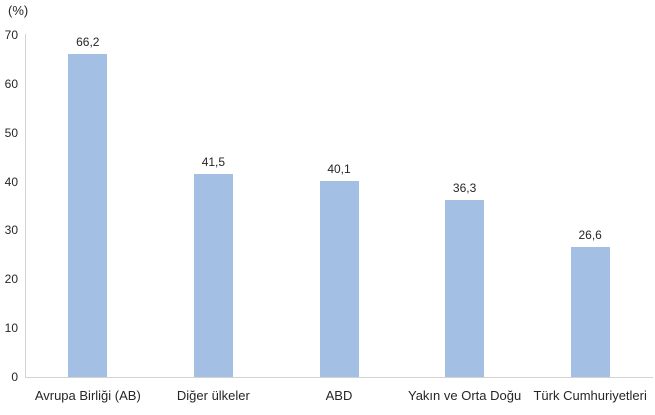 This screenshot has height=415, width=655. I want to click on y-axis-line, so click(25, 205).